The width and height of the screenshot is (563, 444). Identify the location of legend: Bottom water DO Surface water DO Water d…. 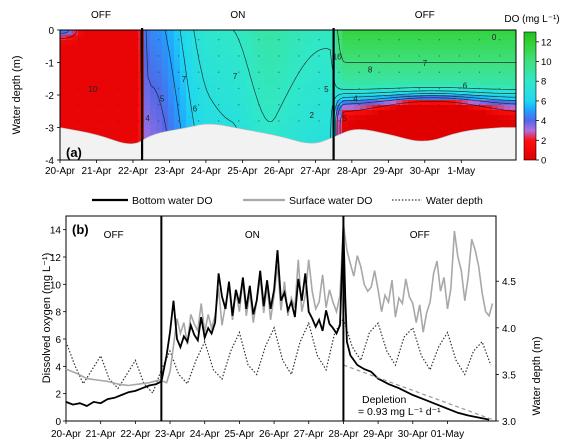
(287, 201).